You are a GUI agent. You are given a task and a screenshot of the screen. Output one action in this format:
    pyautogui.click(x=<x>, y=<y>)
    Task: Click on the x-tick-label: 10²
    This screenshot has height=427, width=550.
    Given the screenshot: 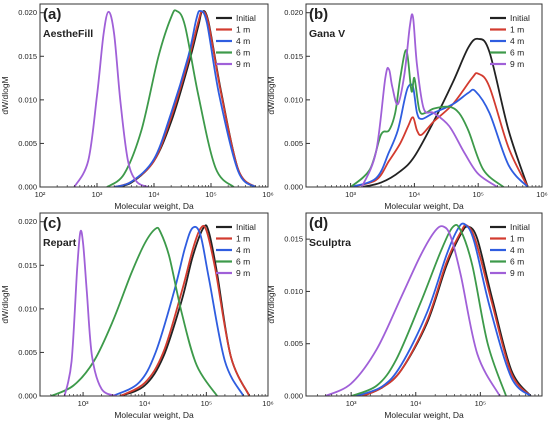 What is the action you would take?
    pyautogui.click(x=40, y=194)
    